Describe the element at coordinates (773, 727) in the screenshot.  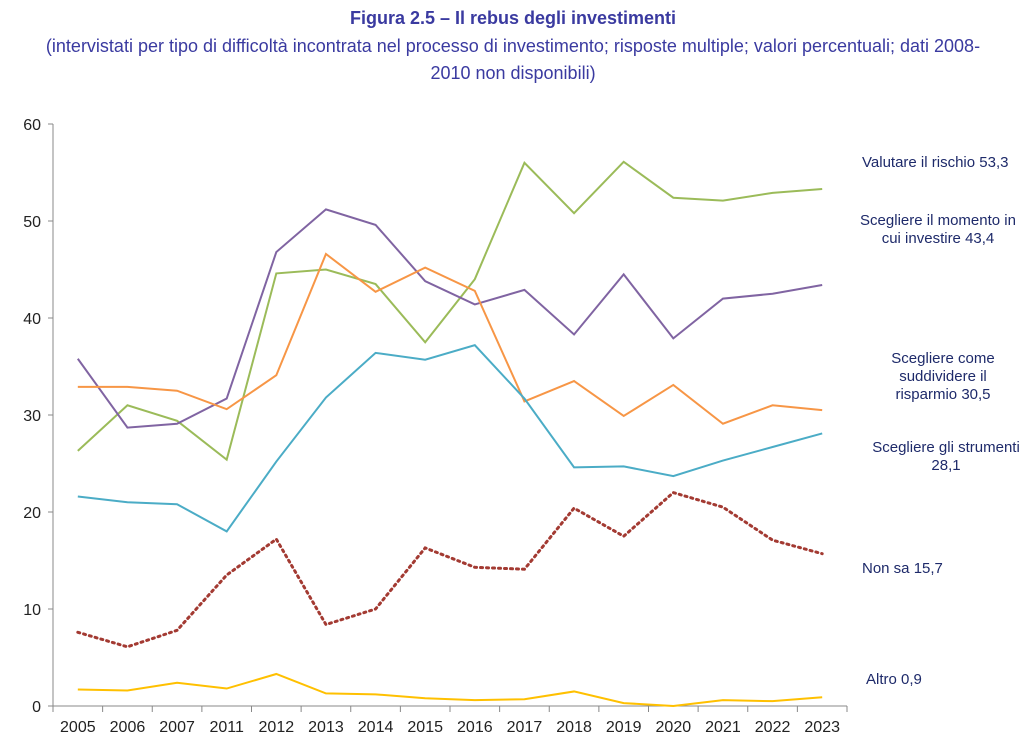
I see `x-tick-label: 2022` at that location.